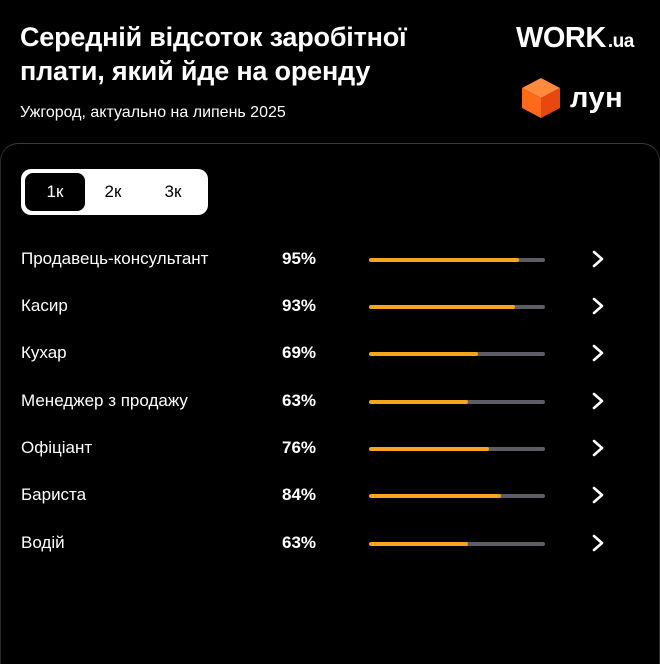  Describe the element at coordinates (561, 38) in the screenshot. I see `work-ua-logo-text: WORK` at that location.